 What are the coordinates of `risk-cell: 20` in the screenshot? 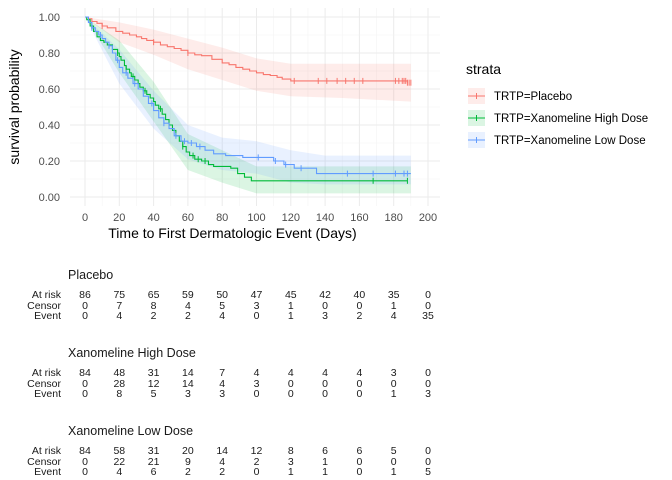 It's located at (188, 451).